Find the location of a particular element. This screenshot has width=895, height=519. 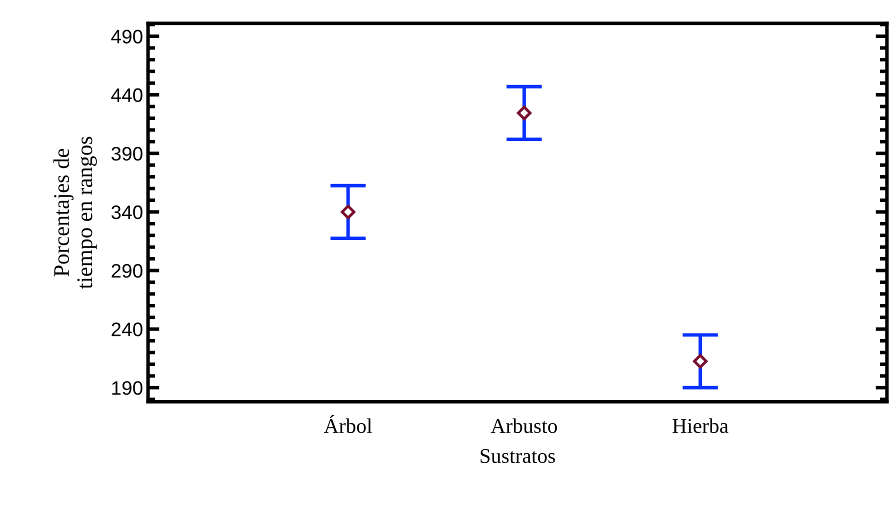

y-tick-label: 340 is located at coordinates (126, 212).